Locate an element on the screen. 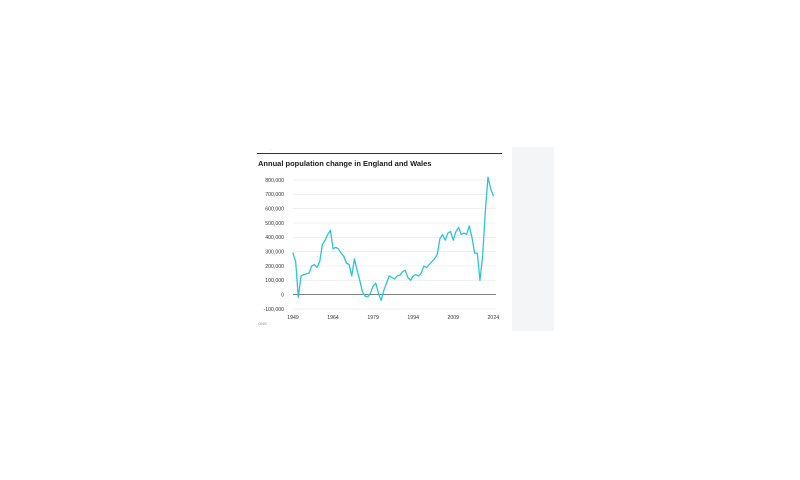 The height and width of the screenshot is (480, 800). y-tick-label: 100,000 is located at coordinates (274, 281).